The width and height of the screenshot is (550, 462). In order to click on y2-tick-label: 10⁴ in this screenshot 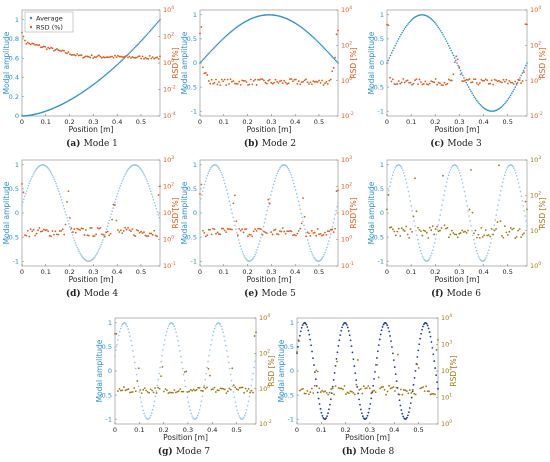, I will do `click(535, 9)`.